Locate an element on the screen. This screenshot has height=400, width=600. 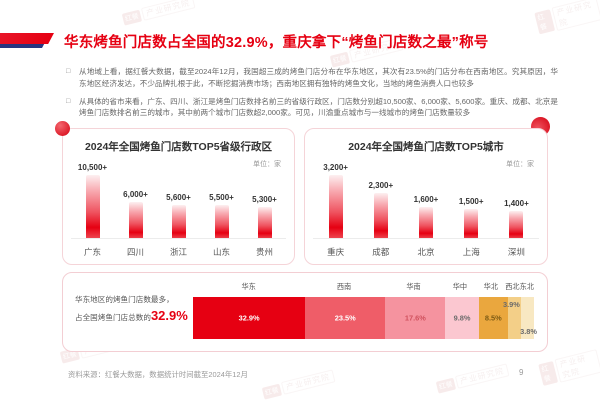
bar-value-label: 2,300+ is located at coordinates (381, 185).